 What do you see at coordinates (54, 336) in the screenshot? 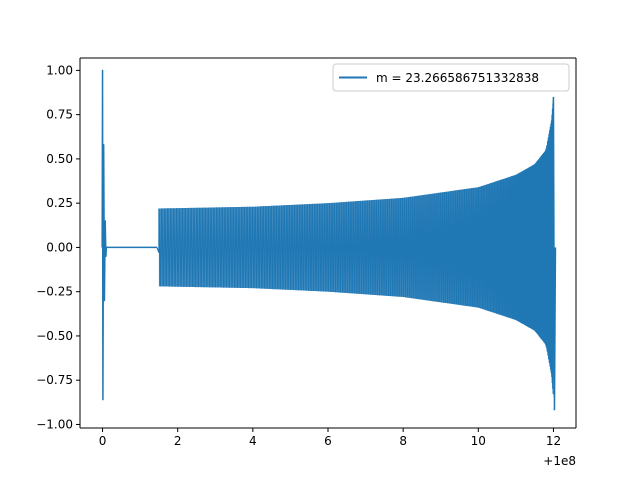
I see `y-tick-label: −0.50` at bounding box center [54, 336].